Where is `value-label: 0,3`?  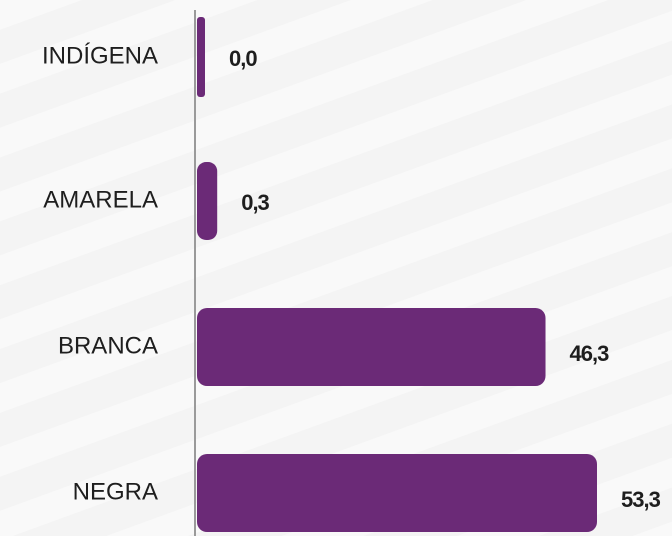 value-label: 0,3 is located at coordinates (255, 202).